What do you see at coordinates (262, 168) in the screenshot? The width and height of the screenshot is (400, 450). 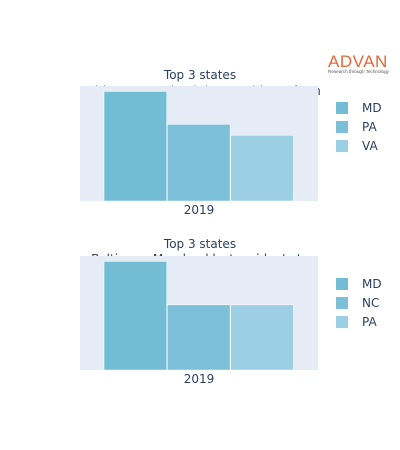 I see `bar-va` at bounding box center [262, 168].